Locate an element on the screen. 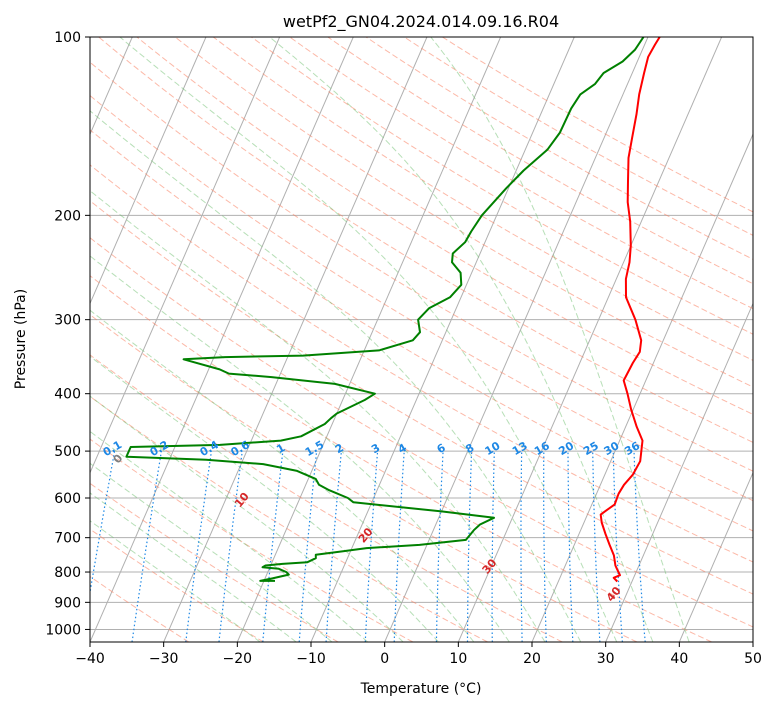 This screenshot has width=775, height=708. x-tick-label: 30 is located at coordinates (606, 659).